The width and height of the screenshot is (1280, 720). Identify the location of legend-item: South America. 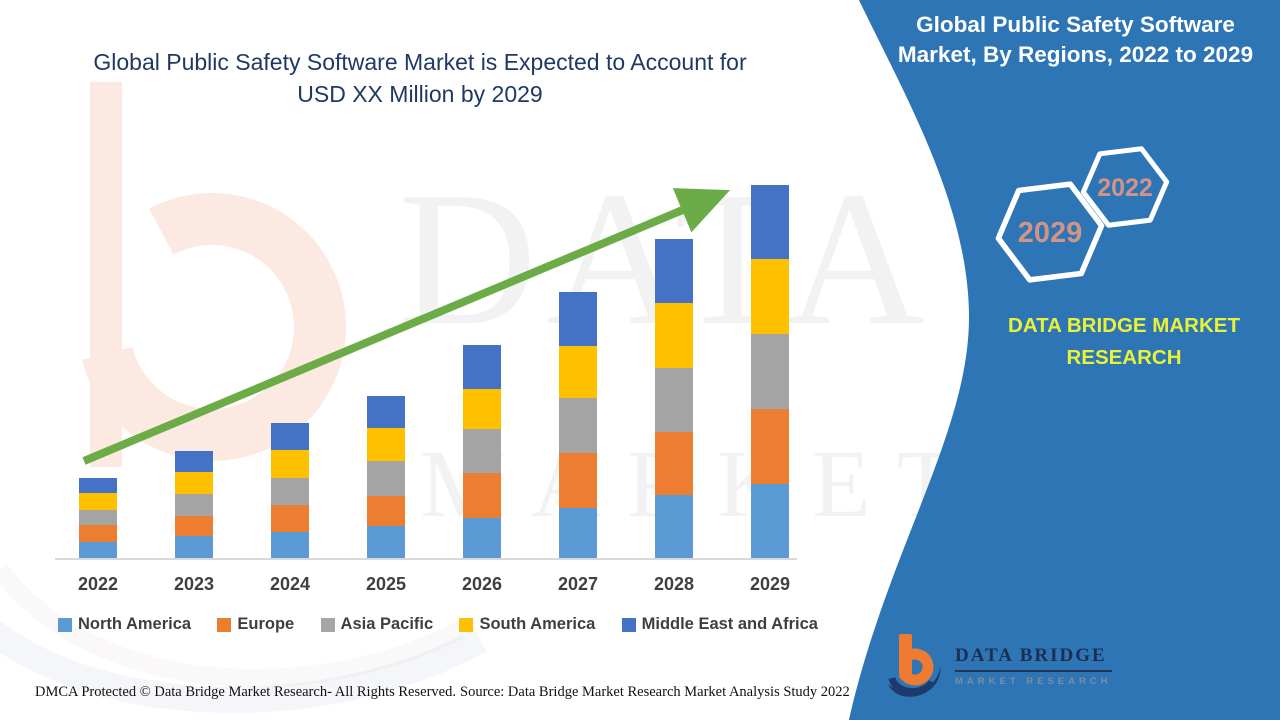
(527, 624).